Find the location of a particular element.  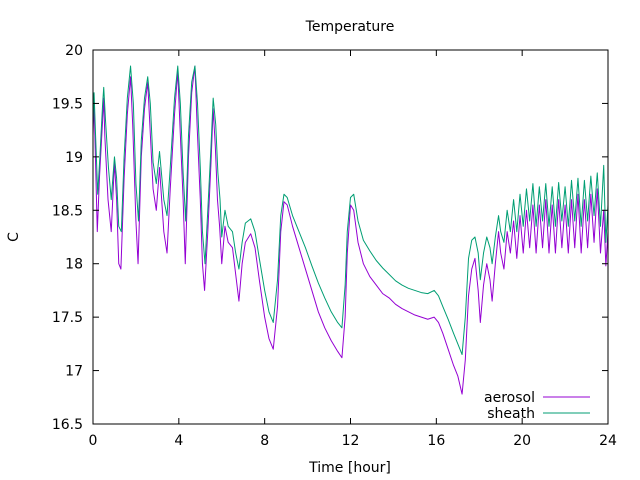

x-axis-label: Time [hour] is located at coordinates (349, 468).